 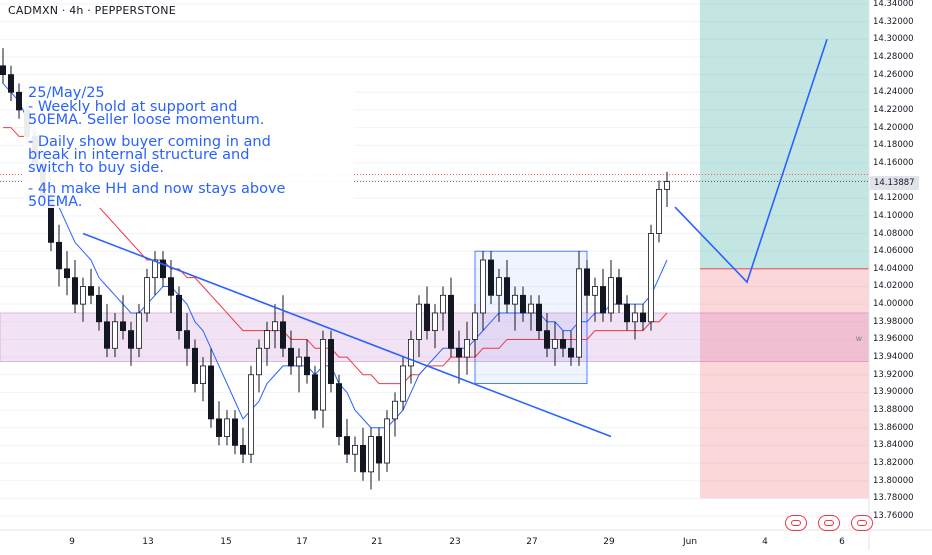 I want to click on price-tick-label: 13.90000, so click(x=893, y=392).